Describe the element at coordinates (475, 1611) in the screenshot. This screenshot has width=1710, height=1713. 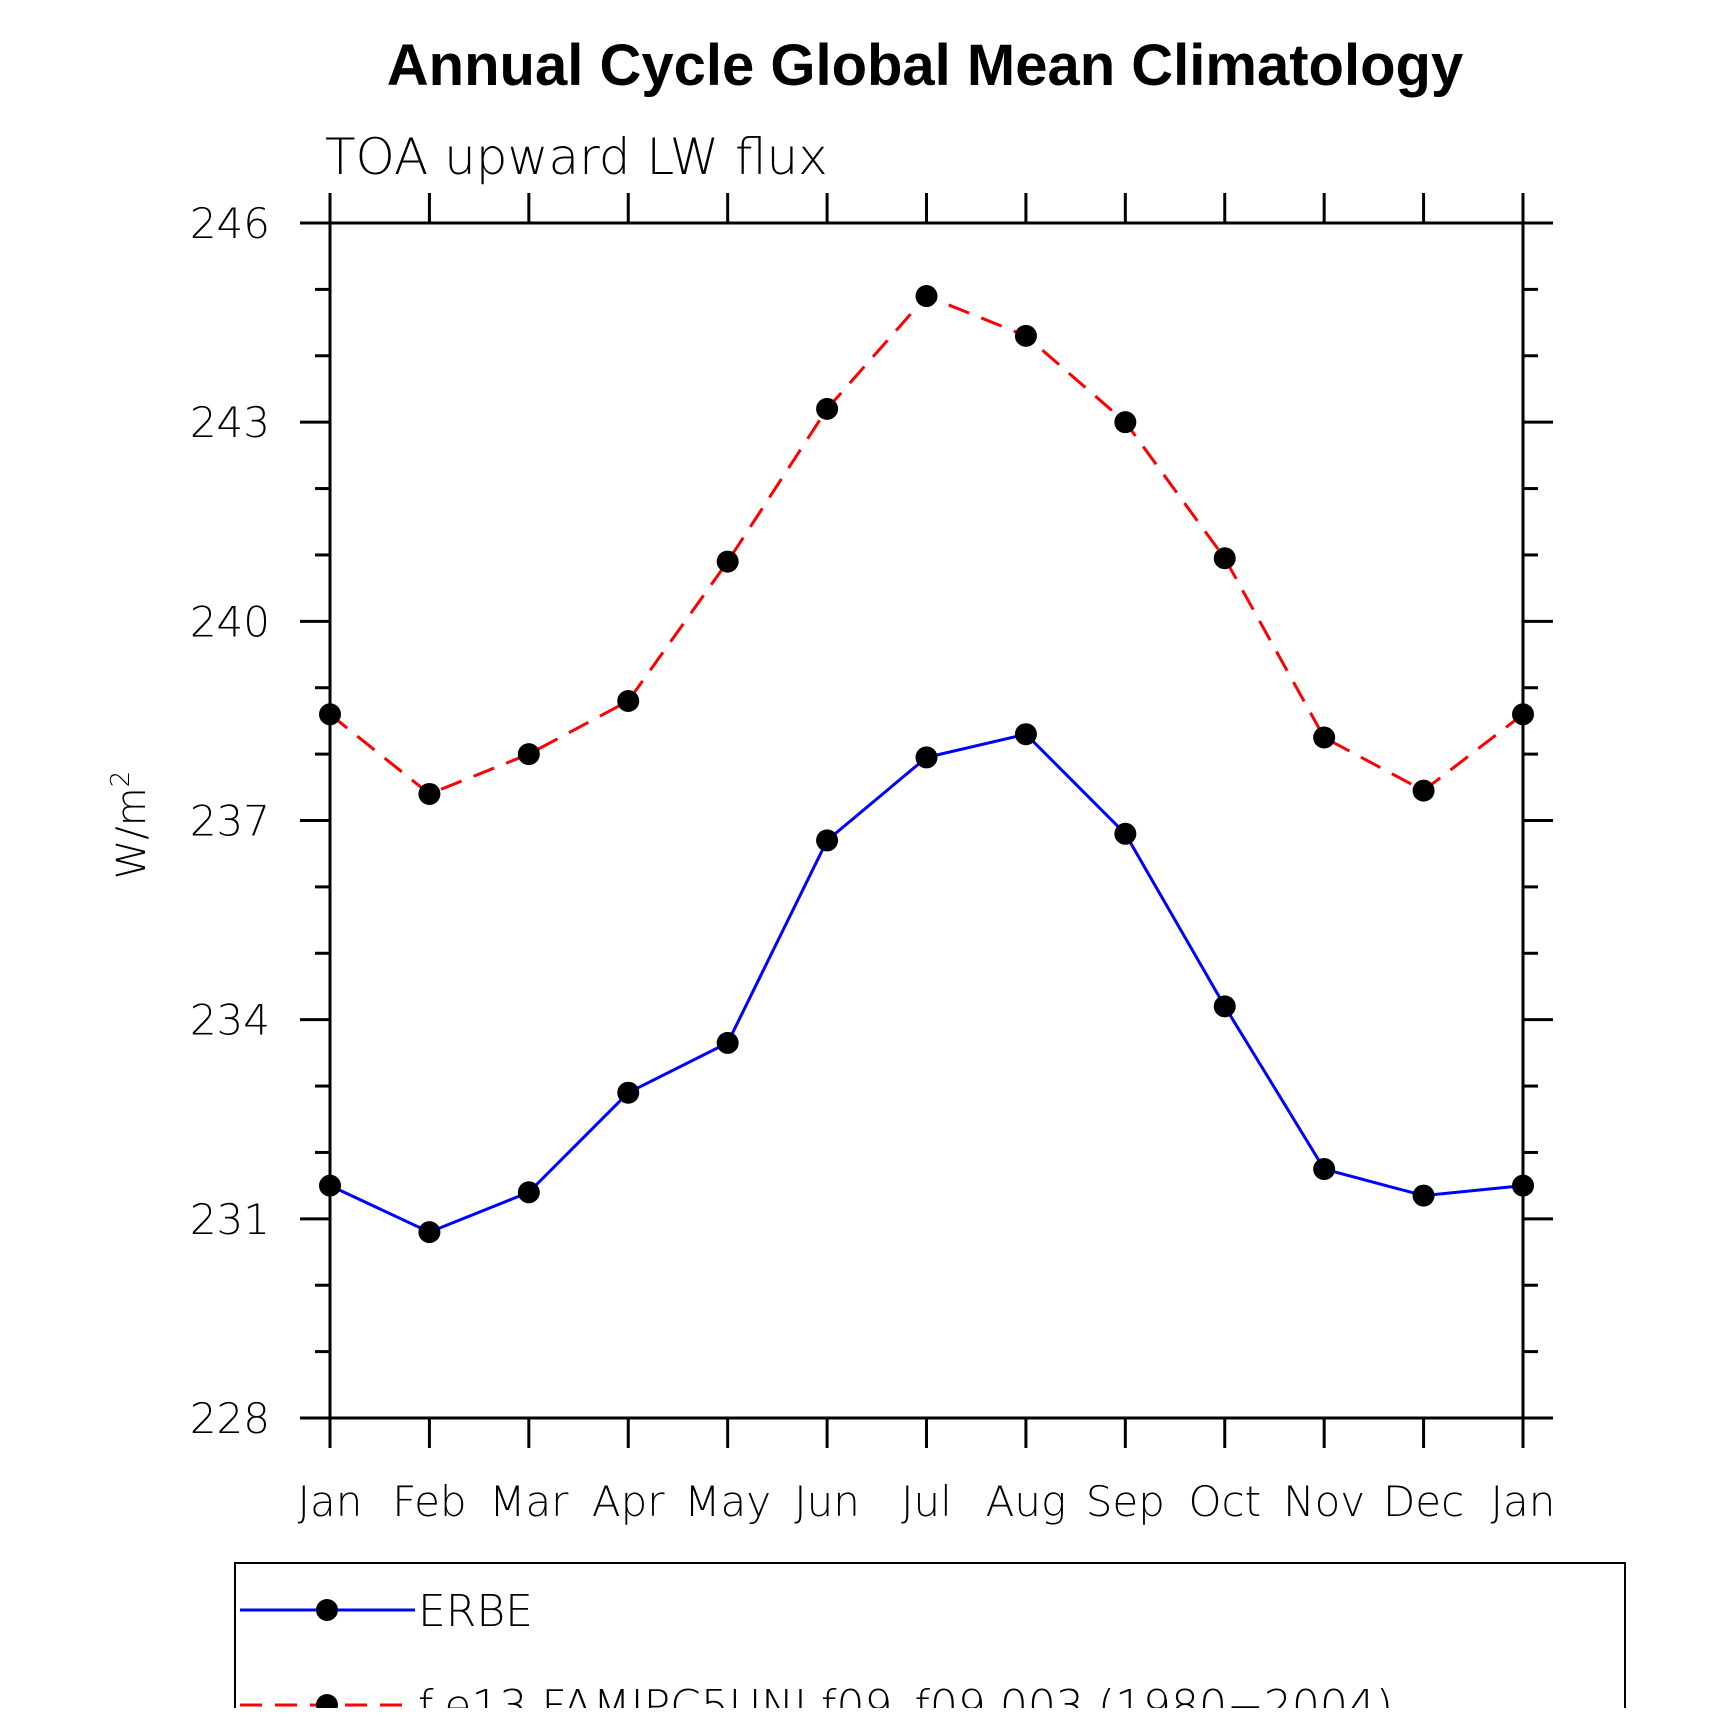
I see `legend-label-1: ERBE` at that location.